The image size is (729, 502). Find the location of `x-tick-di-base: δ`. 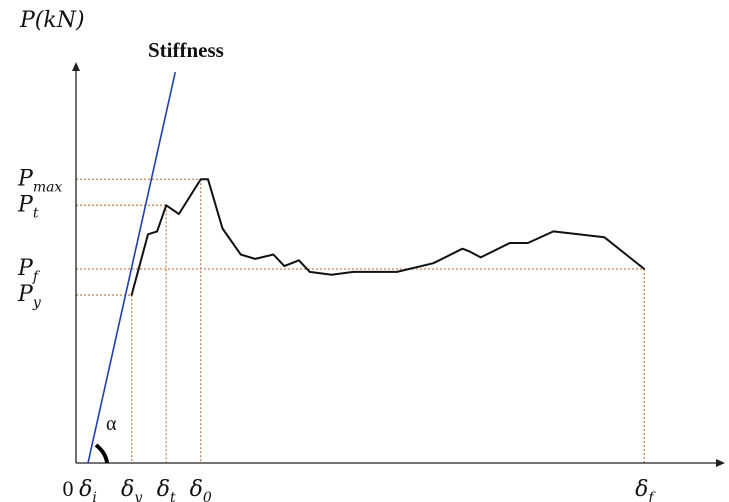

x-tick-di-base: δ is located at coordinates (85, 489).